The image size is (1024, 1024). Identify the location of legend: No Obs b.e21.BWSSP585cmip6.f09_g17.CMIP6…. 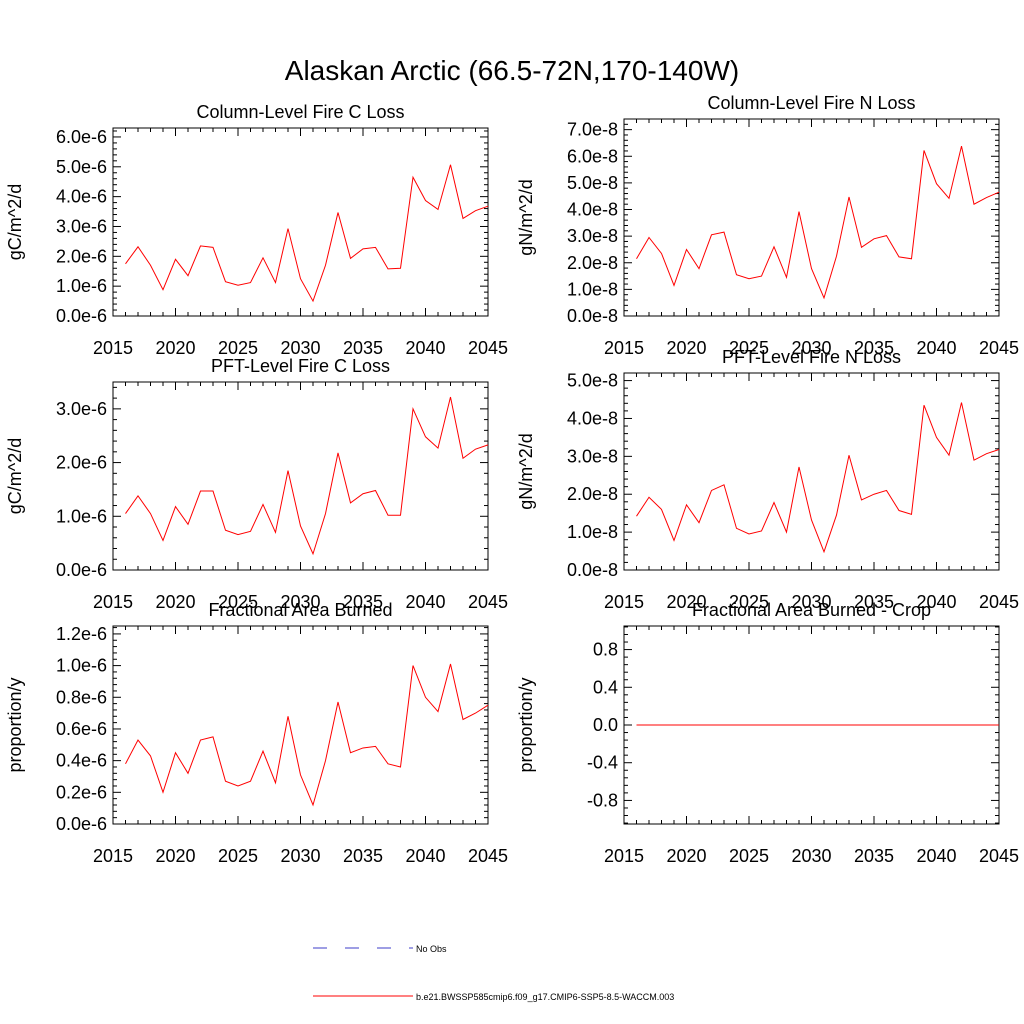
(493, 973).